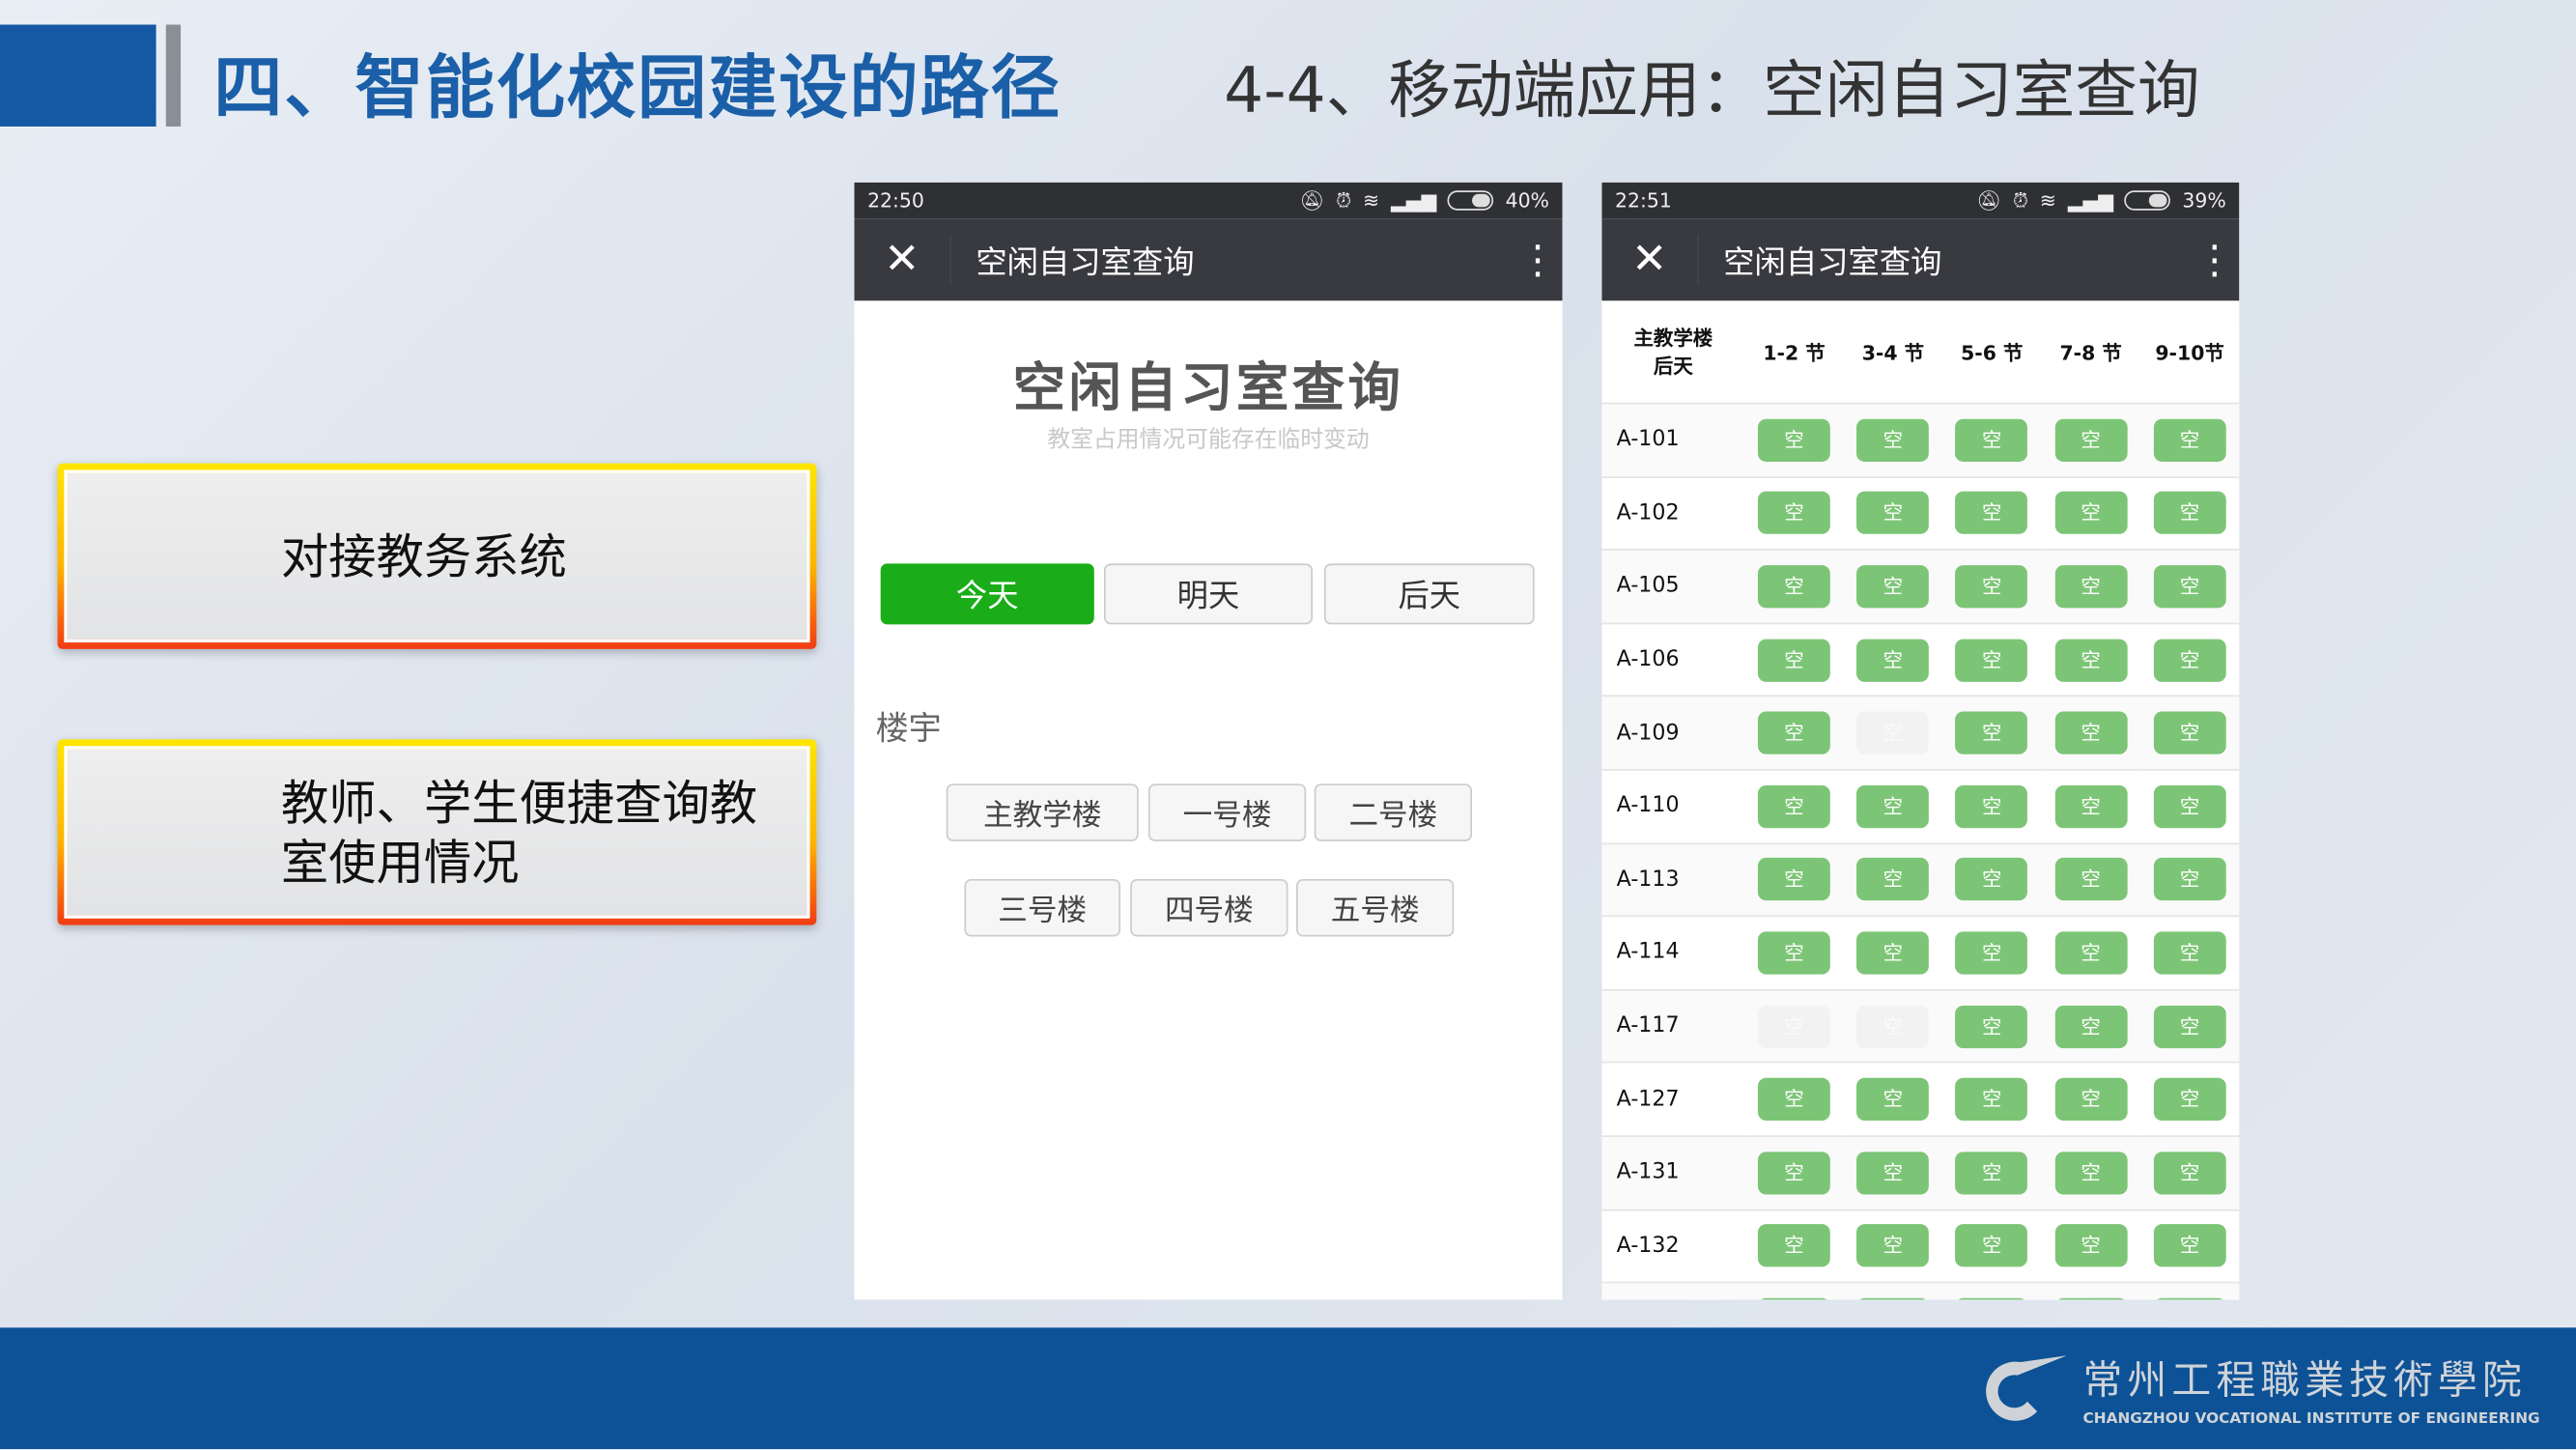  Describe the element at coordinates (1042, 908) in the screenshot. I see `building-button: 三号楼` at that location.